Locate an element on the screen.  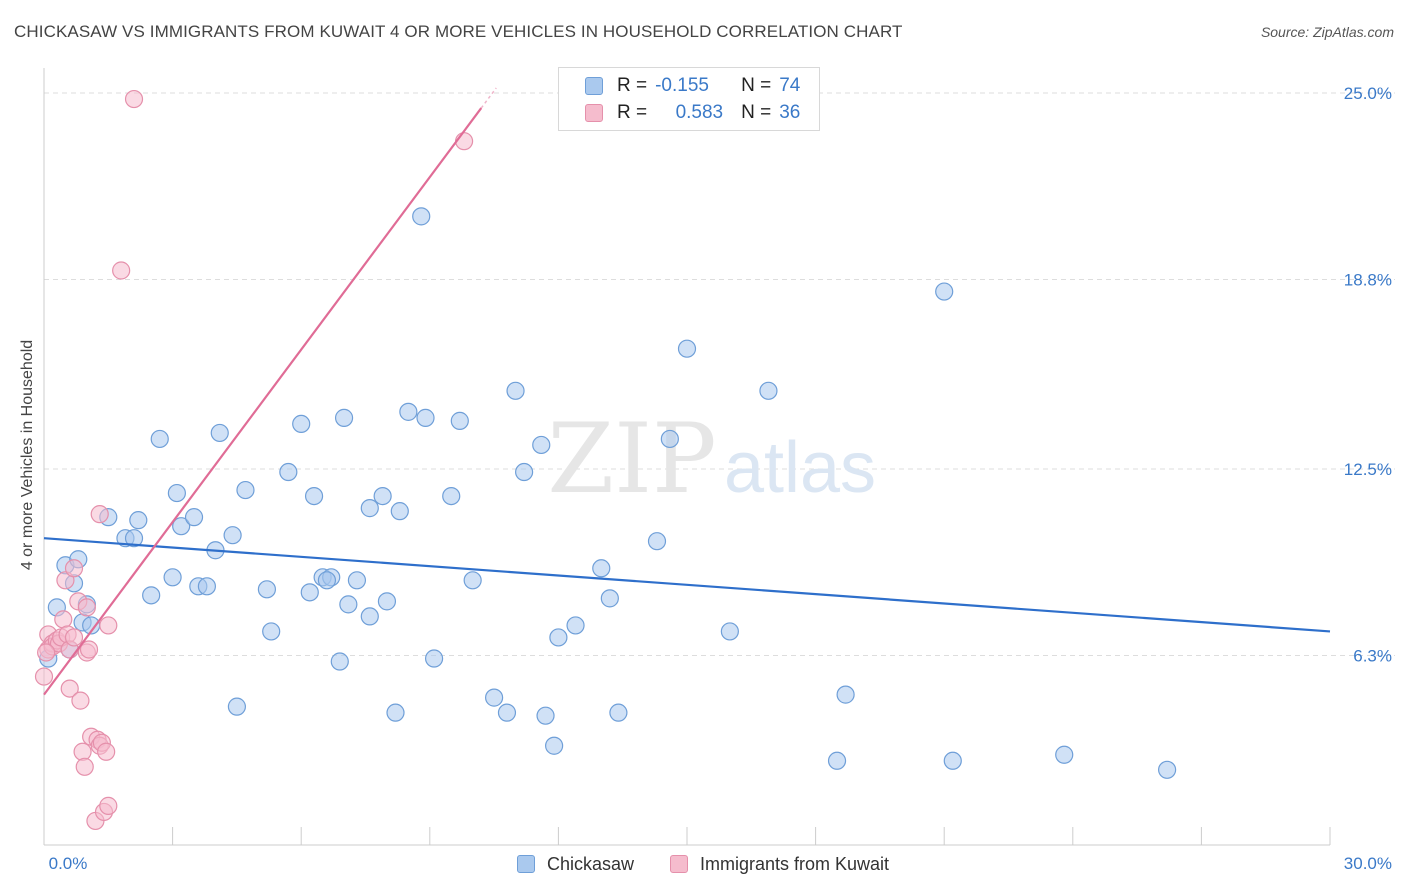
series-legend-item-chickasaw: Chickasaw is located at coordinates (575, 864).